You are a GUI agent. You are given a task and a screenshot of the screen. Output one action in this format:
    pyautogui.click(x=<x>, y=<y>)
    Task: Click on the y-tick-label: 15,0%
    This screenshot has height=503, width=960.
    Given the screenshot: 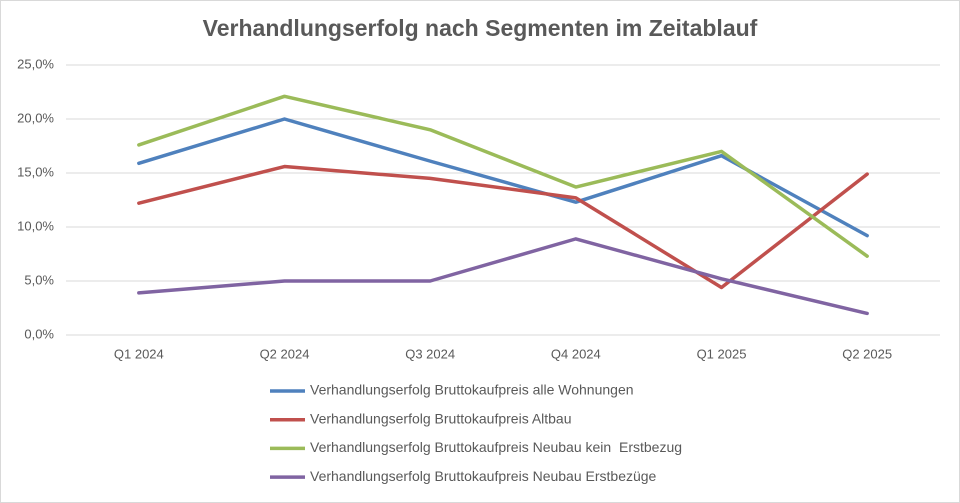 What is the action you would take?
    pyautogui.click(x=35, y=171)
    